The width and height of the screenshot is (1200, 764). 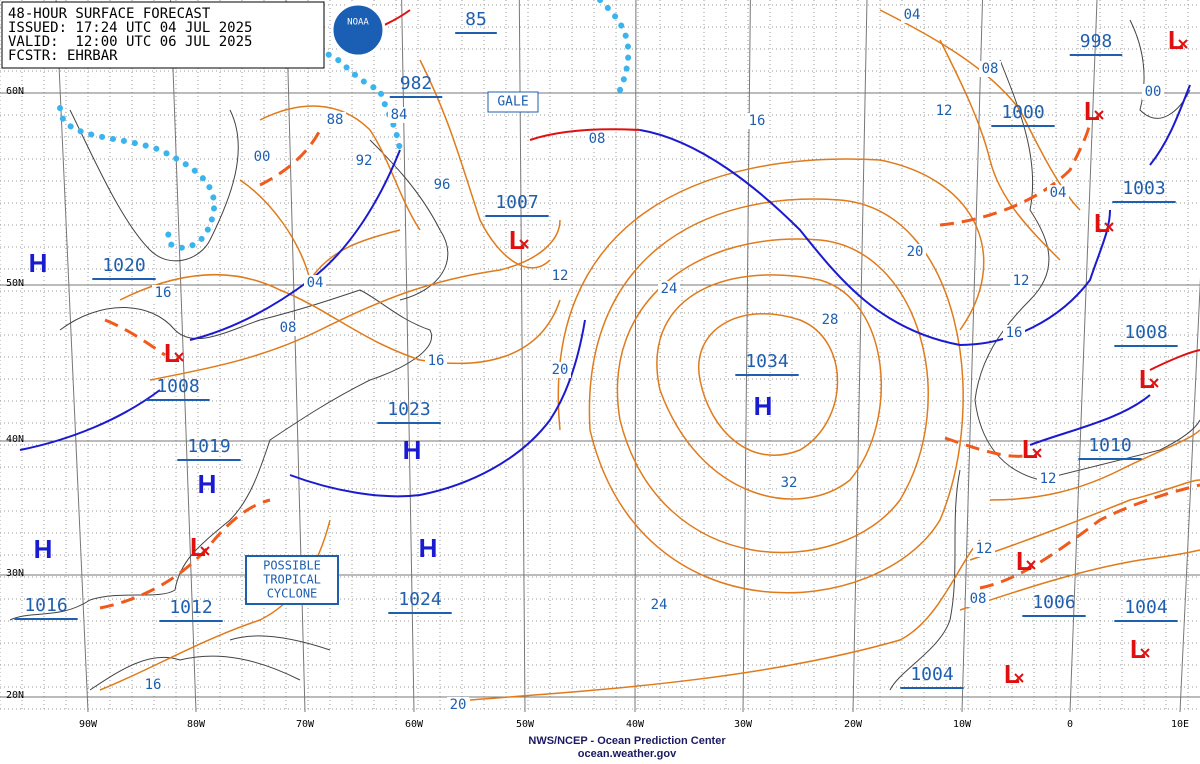 What do you see at coordinates (408, 409) in the screenshot?
I see `pressure-label: 1023` at bounding box center [408, 409].